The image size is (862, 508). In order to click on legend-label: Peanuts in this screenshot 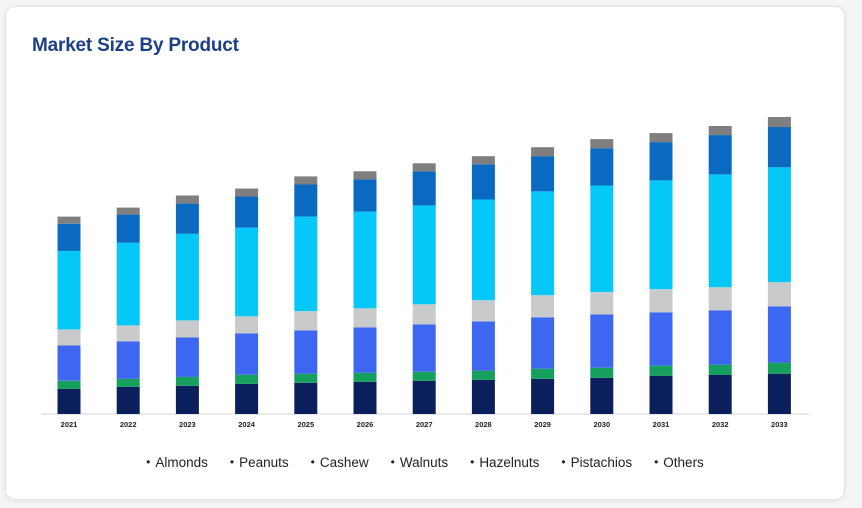, I will do `click(264, 462)`.